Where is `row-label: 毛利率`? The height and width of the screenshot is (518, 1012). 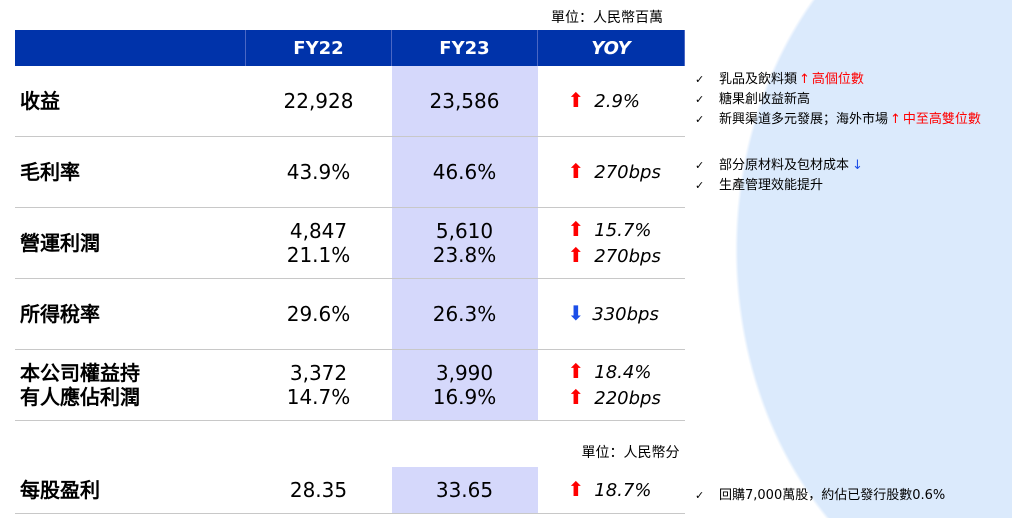 row-label: 毛利率 is located at coordinates (130, 172).